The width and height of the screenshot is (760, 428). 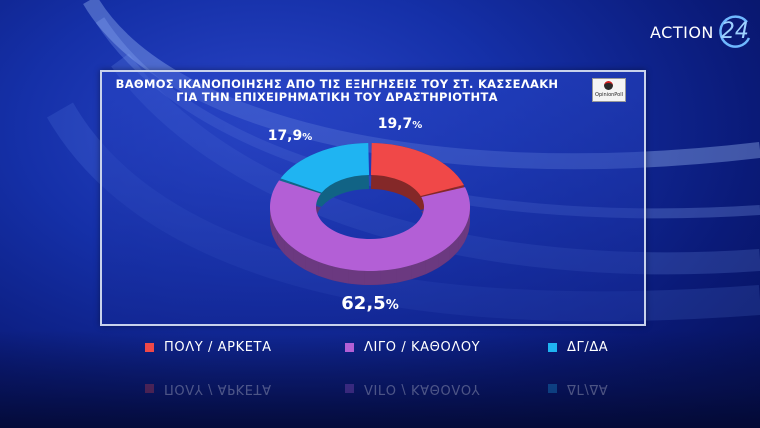 I want to click on data-label-2: 17,9%, so click(x=290, y=136).